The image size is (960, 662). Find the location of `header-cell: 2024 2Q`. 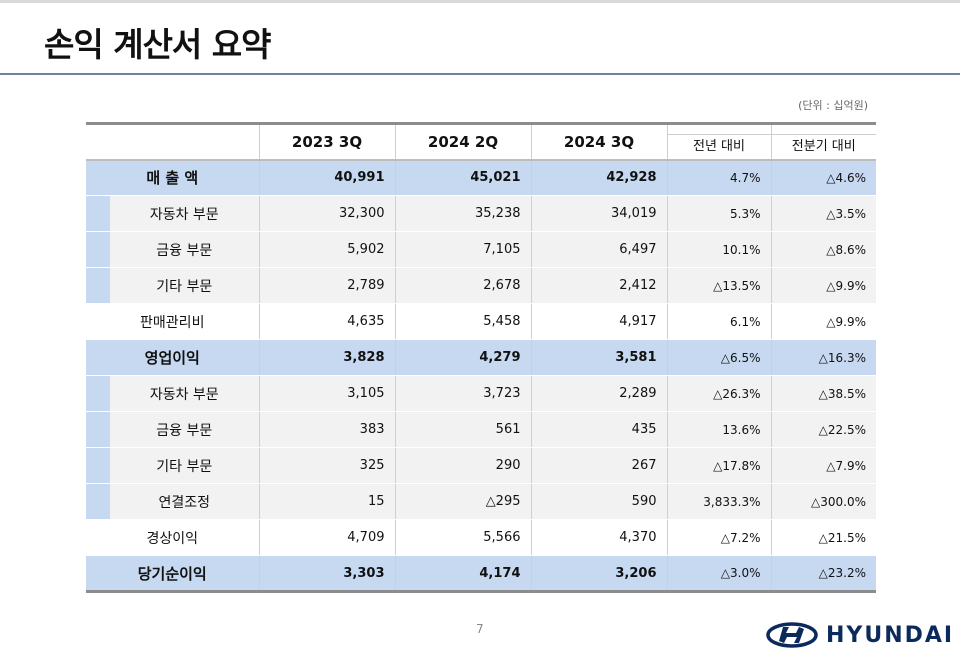

header-cell: 2024 2Q is located at coordinates (462, 142).